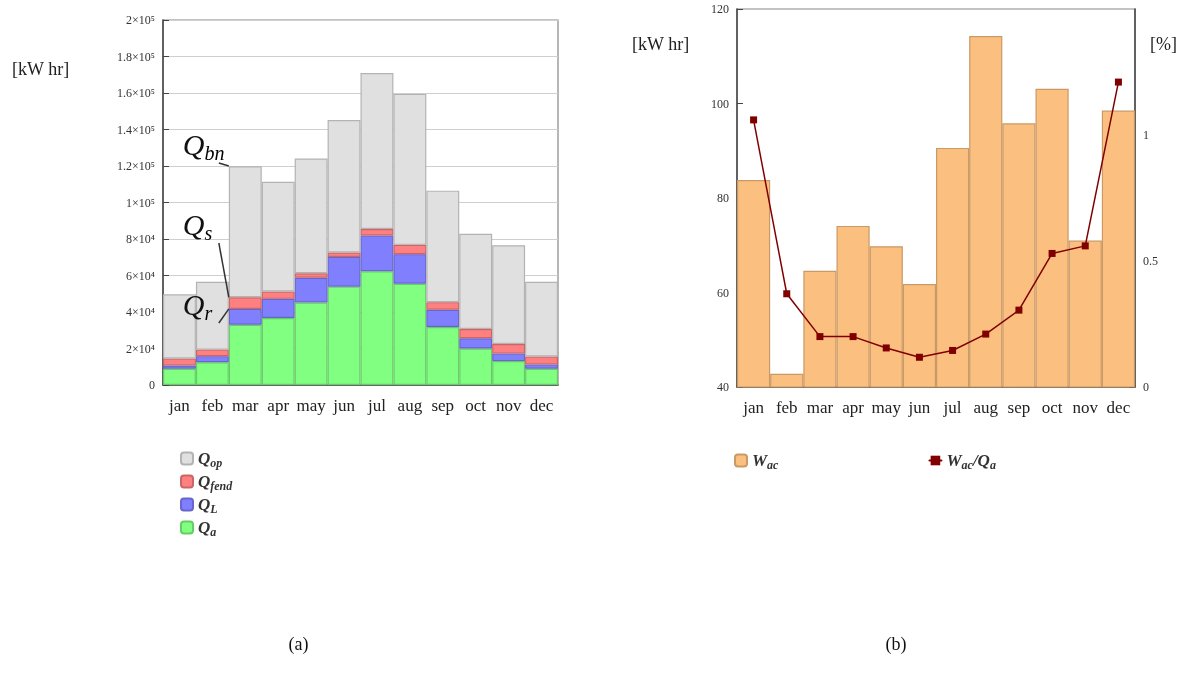 This screenshot has height=691, width=1195. What do you see at coordinates (136, 166) in the screenshot?
I see `y-tick-label: 1.2×10⁵` at bounding box center [136, 166].